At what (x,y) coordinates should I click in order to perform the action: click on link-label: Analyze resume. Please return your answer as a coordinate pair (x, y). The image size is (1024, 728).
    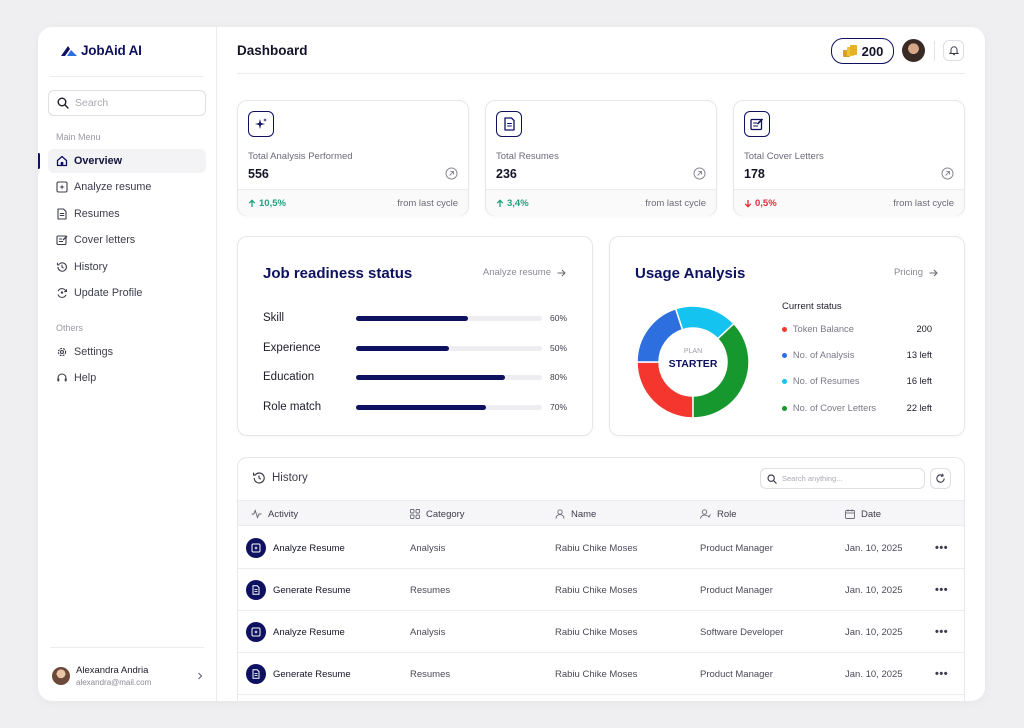
    Looking at the image, I should click on (516, 272).